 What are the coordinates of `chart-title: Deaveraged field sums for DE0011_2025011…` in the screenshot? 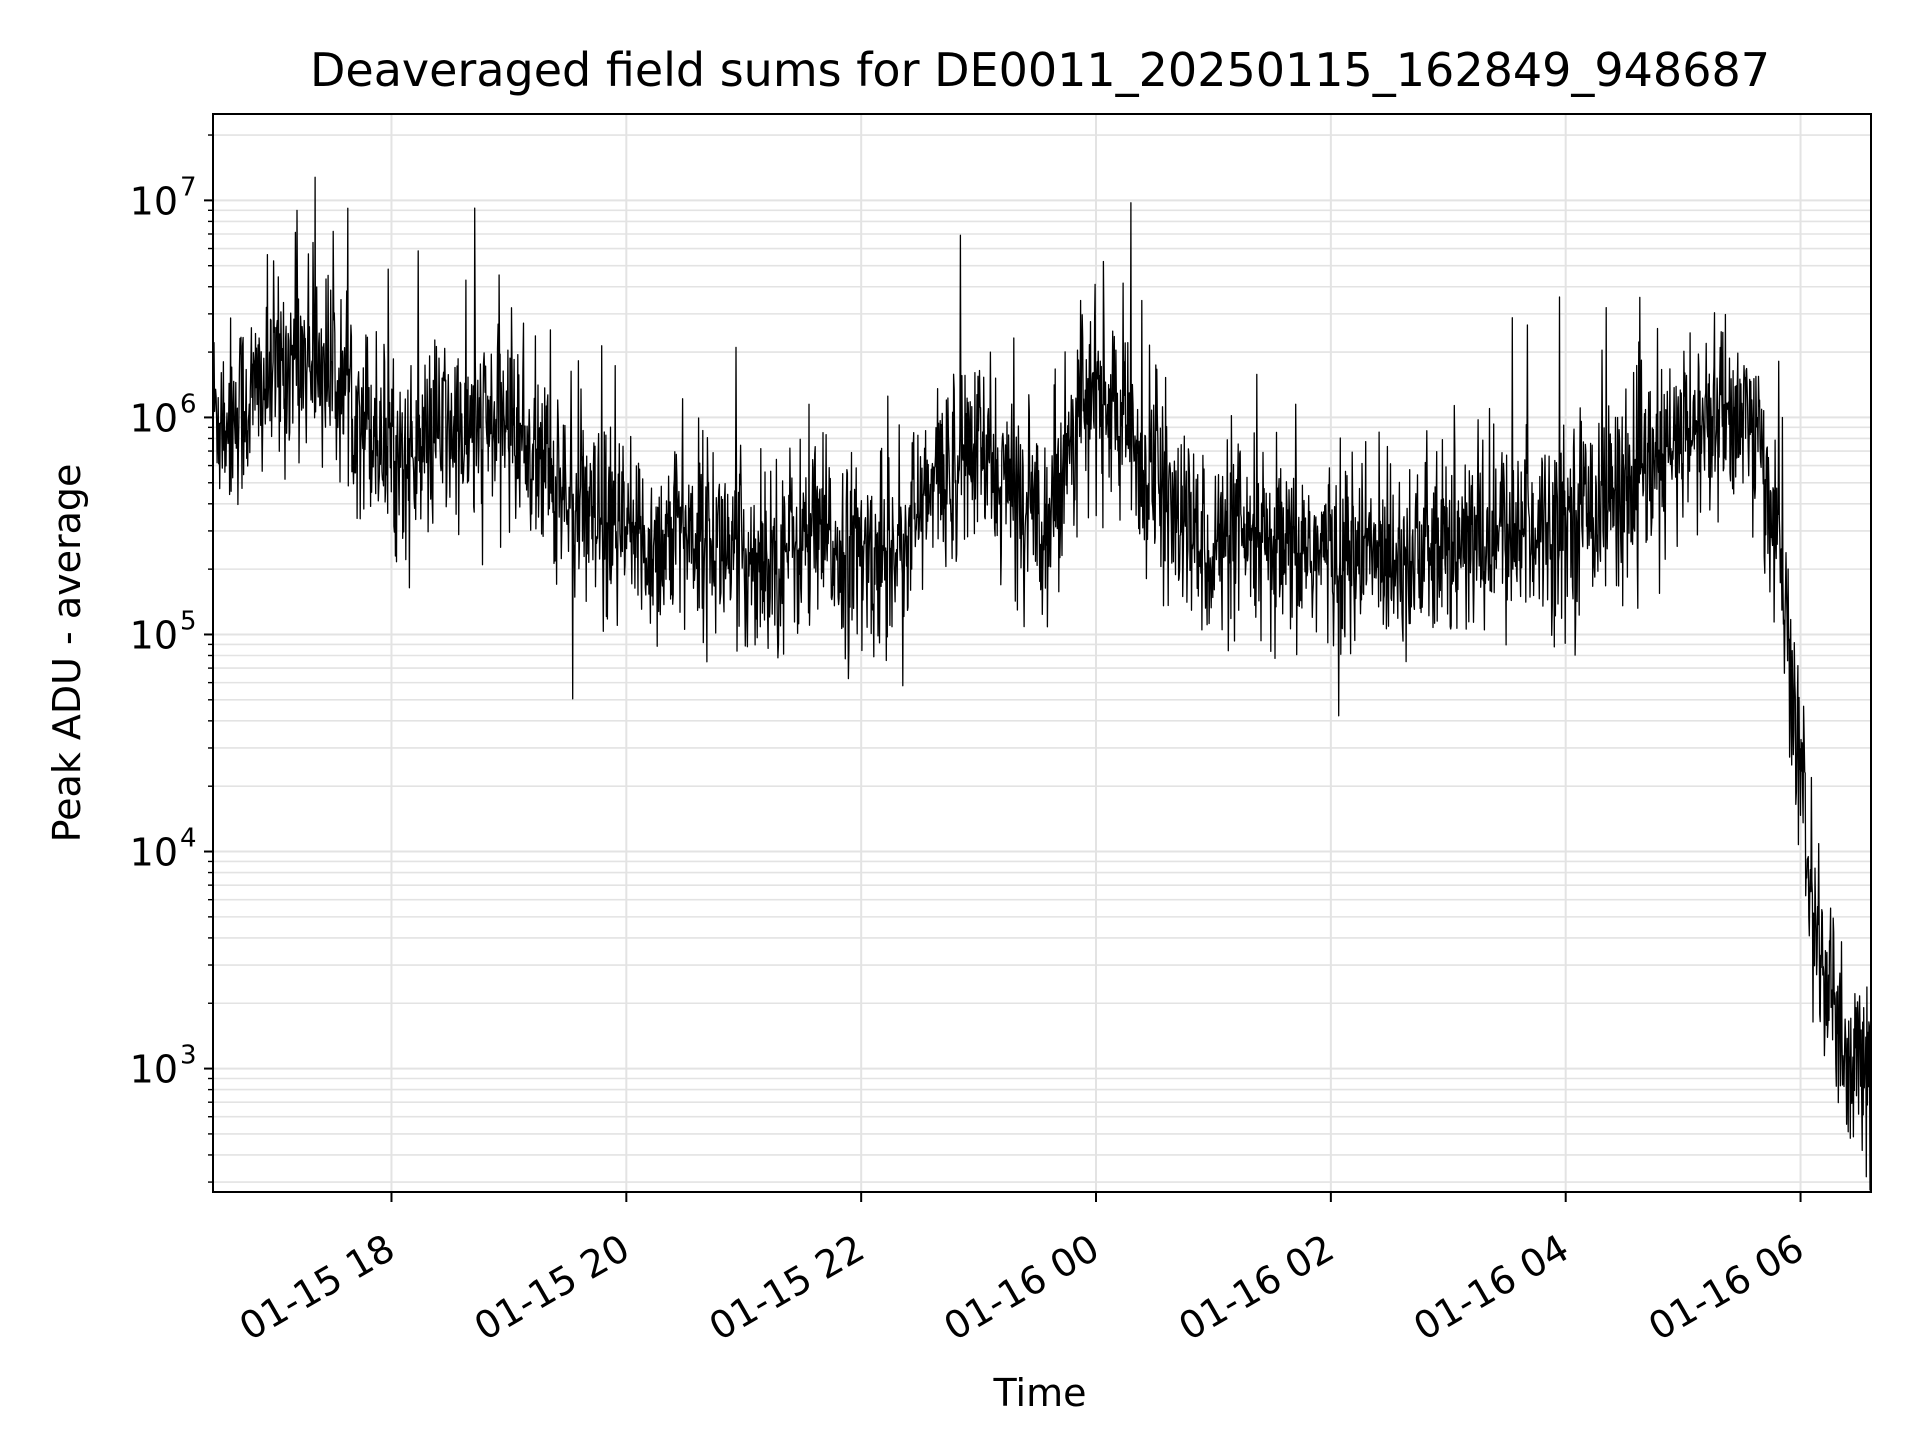 It's located at (1040, 70).